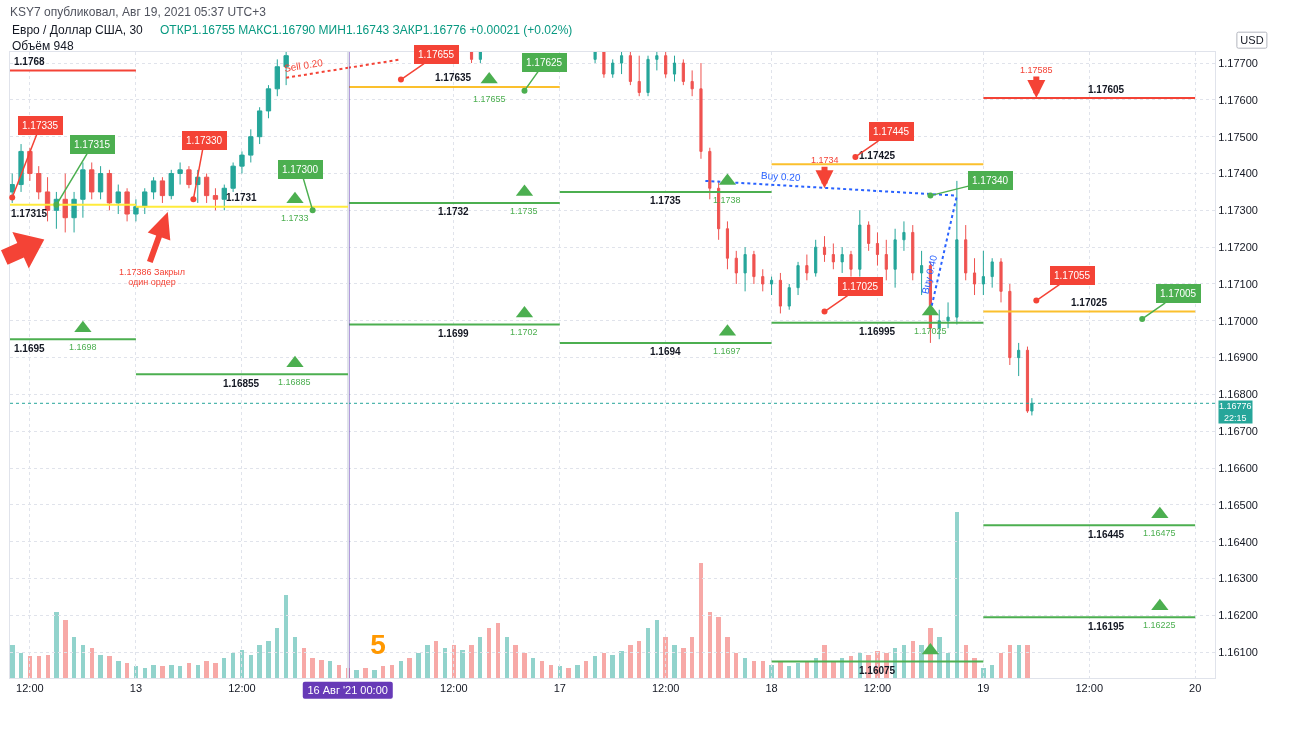  I want to click on y-tick-label: 1.16600, so click(1237, 467).